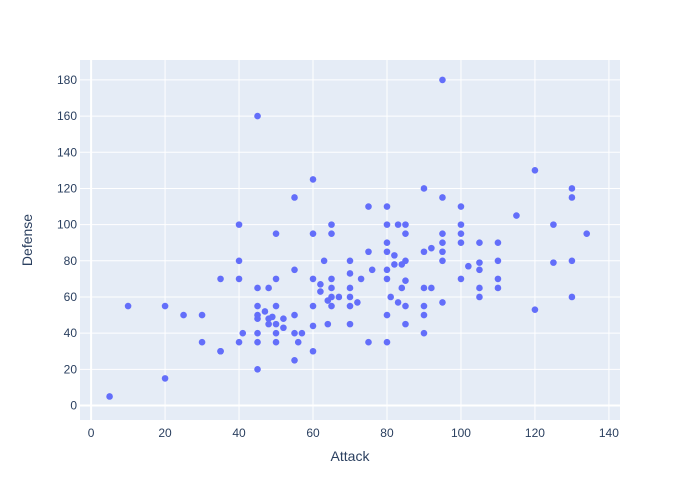 The width and height of the screenshot is (700, 500). I want to click on x-tick-label: 120, so click(535, 433).